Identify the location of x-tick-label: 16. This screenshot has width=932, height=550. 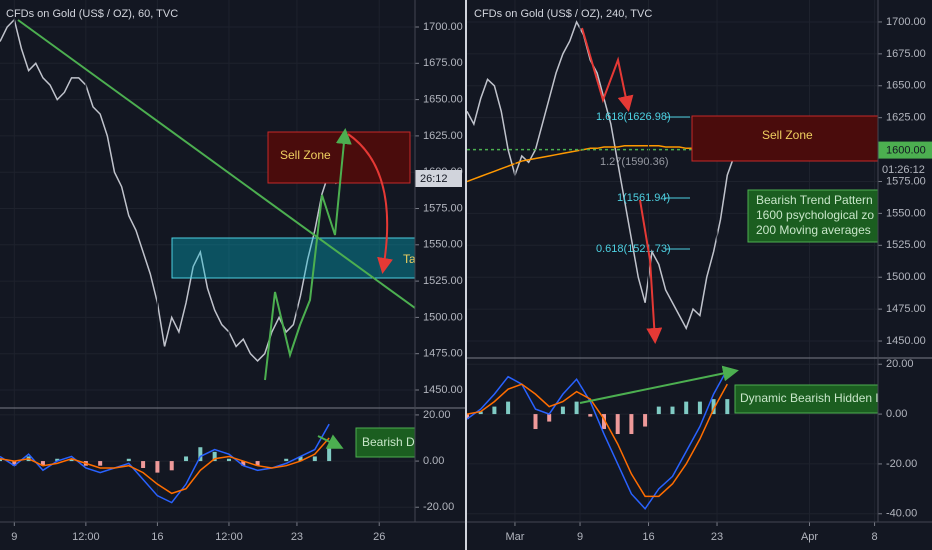
(157, 537).